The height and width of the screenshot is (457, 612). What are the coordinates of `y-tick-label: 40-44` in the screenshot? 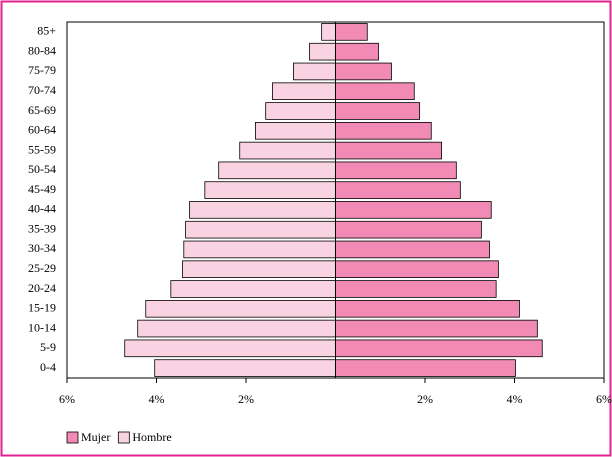 It's located at (42, 209).